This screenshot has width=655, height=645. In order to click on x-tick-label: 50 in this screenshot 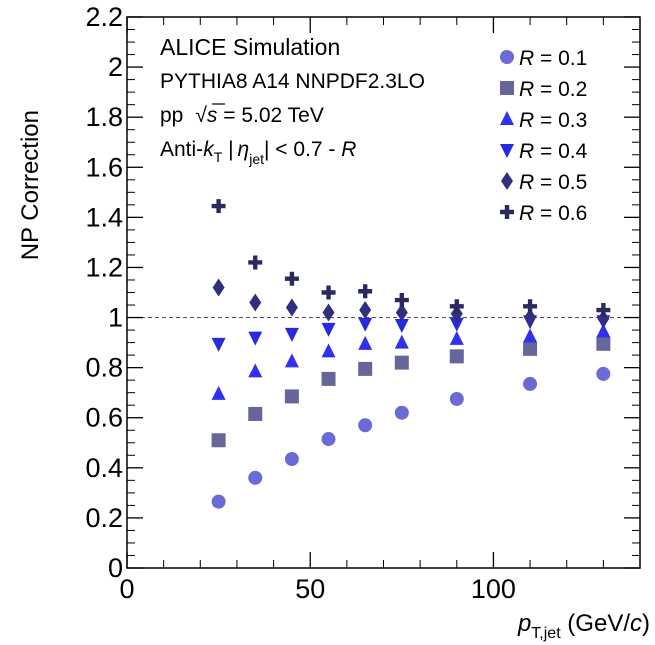, I will do `click(310, 589)`.